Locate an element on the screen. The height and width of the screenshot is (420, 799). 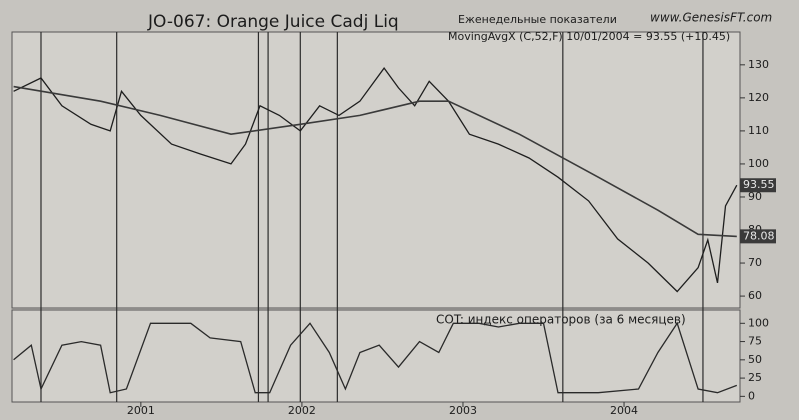
y-tick-label: 130 is located at coordinates (758, 64).